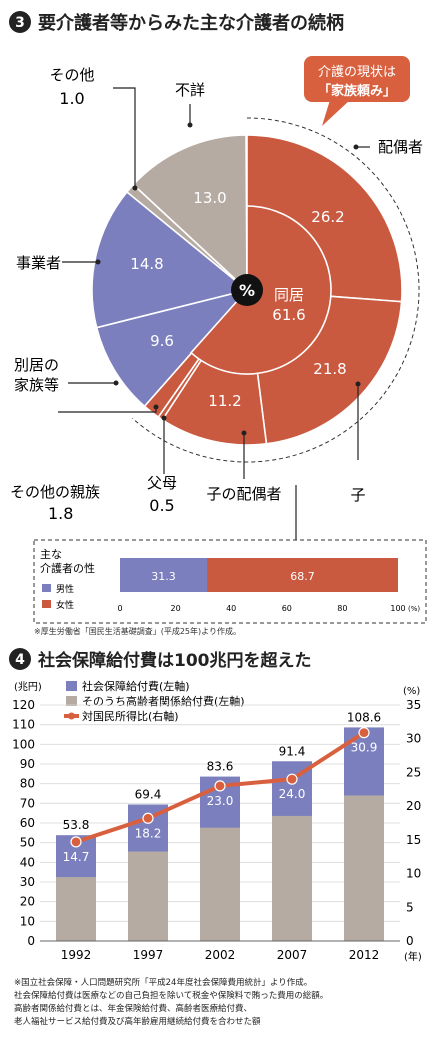  Describe the element at coordinates (46, 604) in the screenshot. I see `legend-female-swatch` at that location.